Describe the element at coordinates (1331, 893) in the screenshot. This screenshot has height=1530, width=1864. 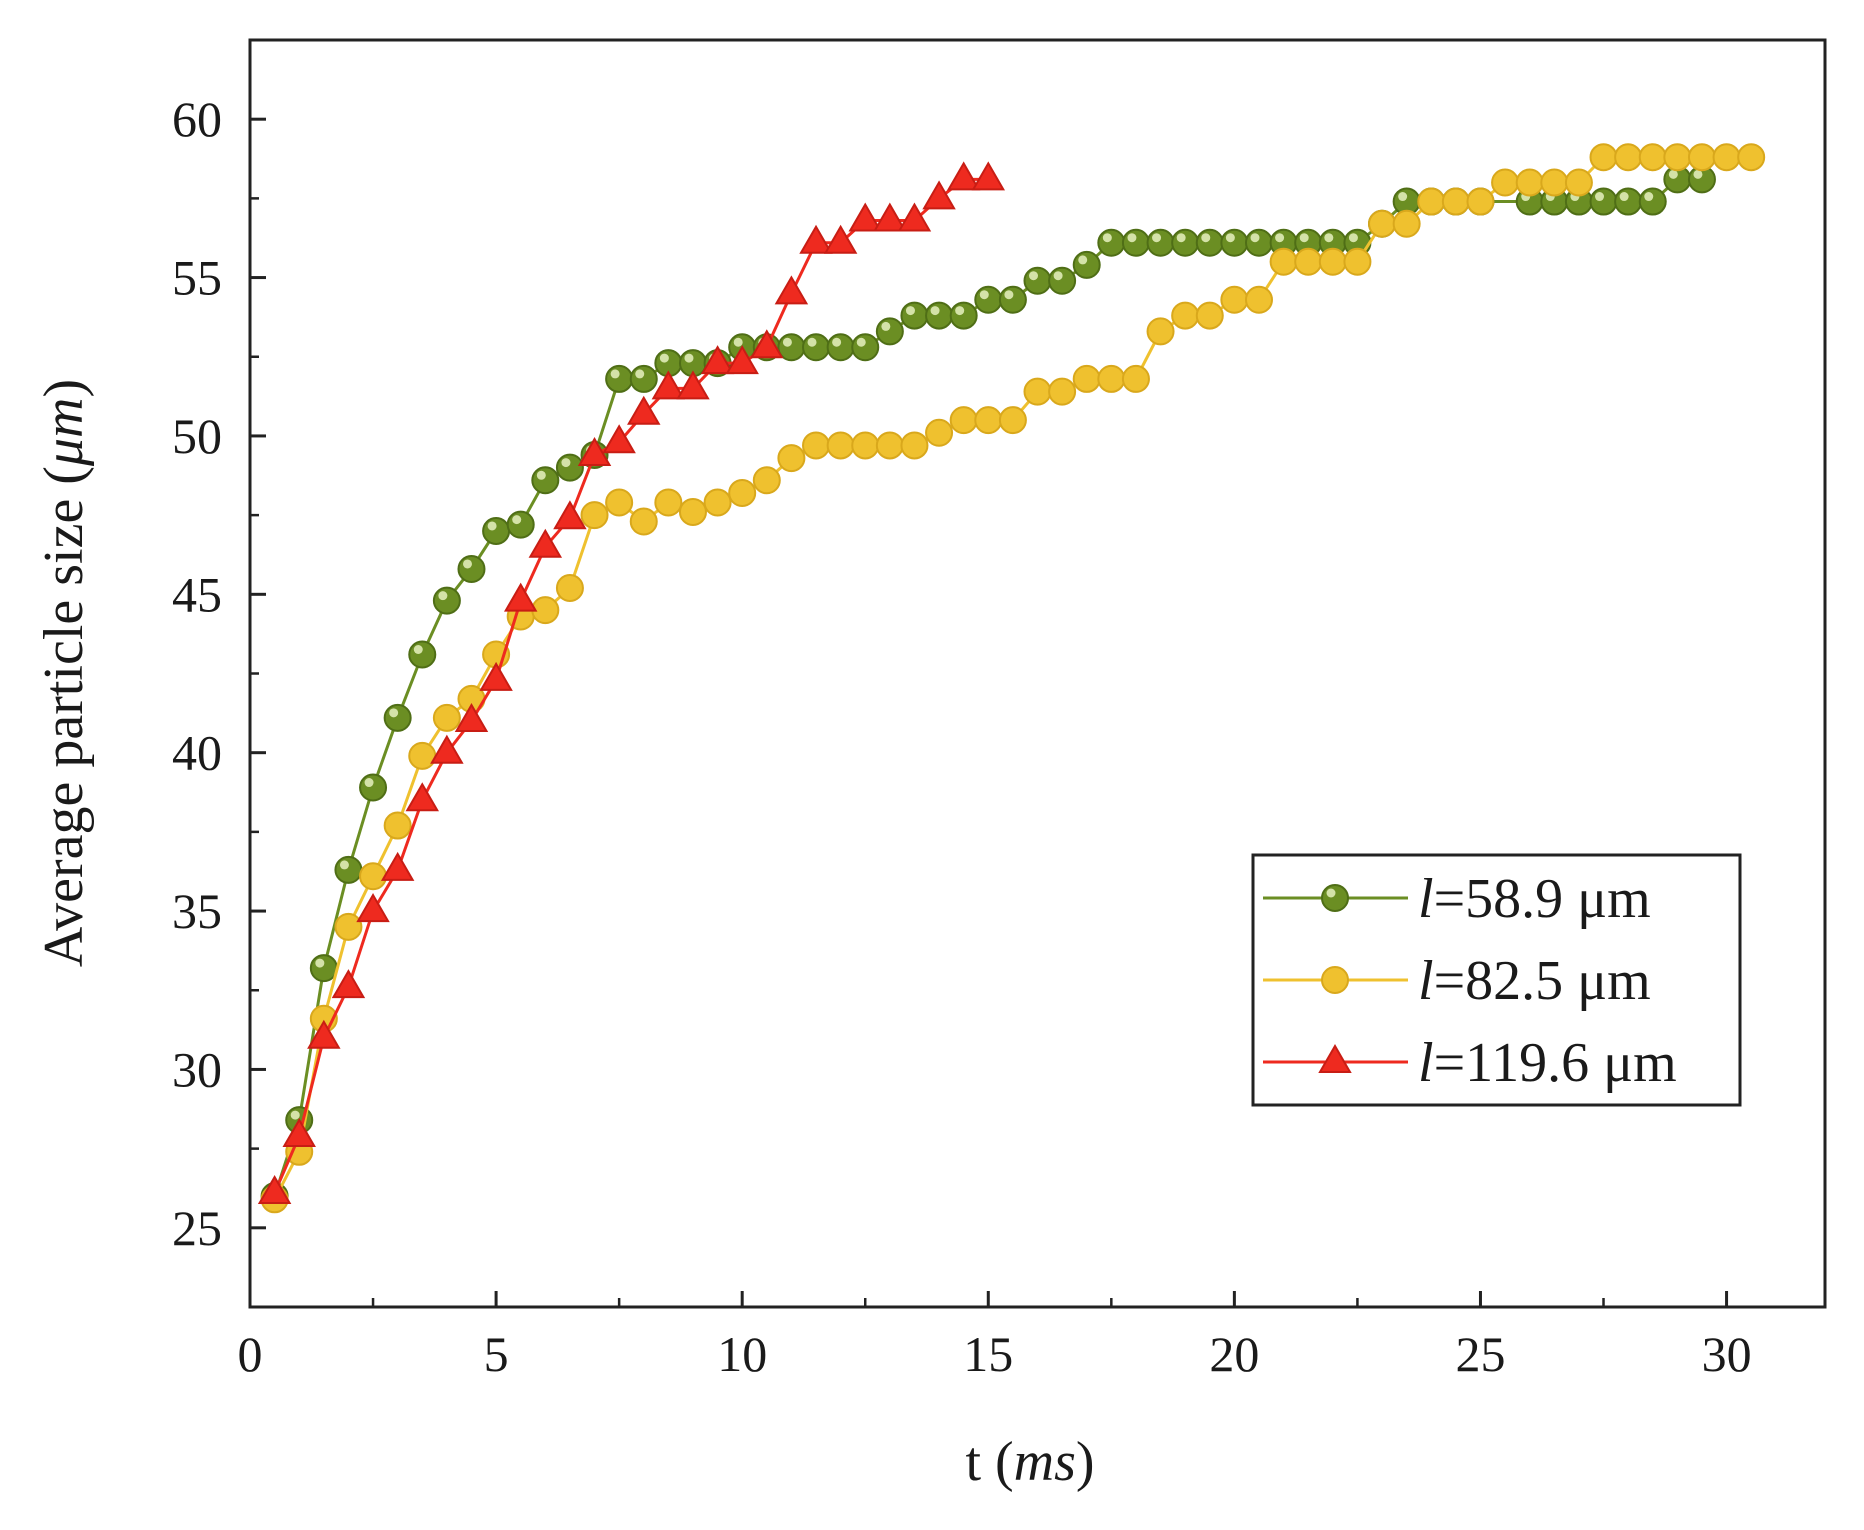
I see `legend-marker-1-highlight` at that location.